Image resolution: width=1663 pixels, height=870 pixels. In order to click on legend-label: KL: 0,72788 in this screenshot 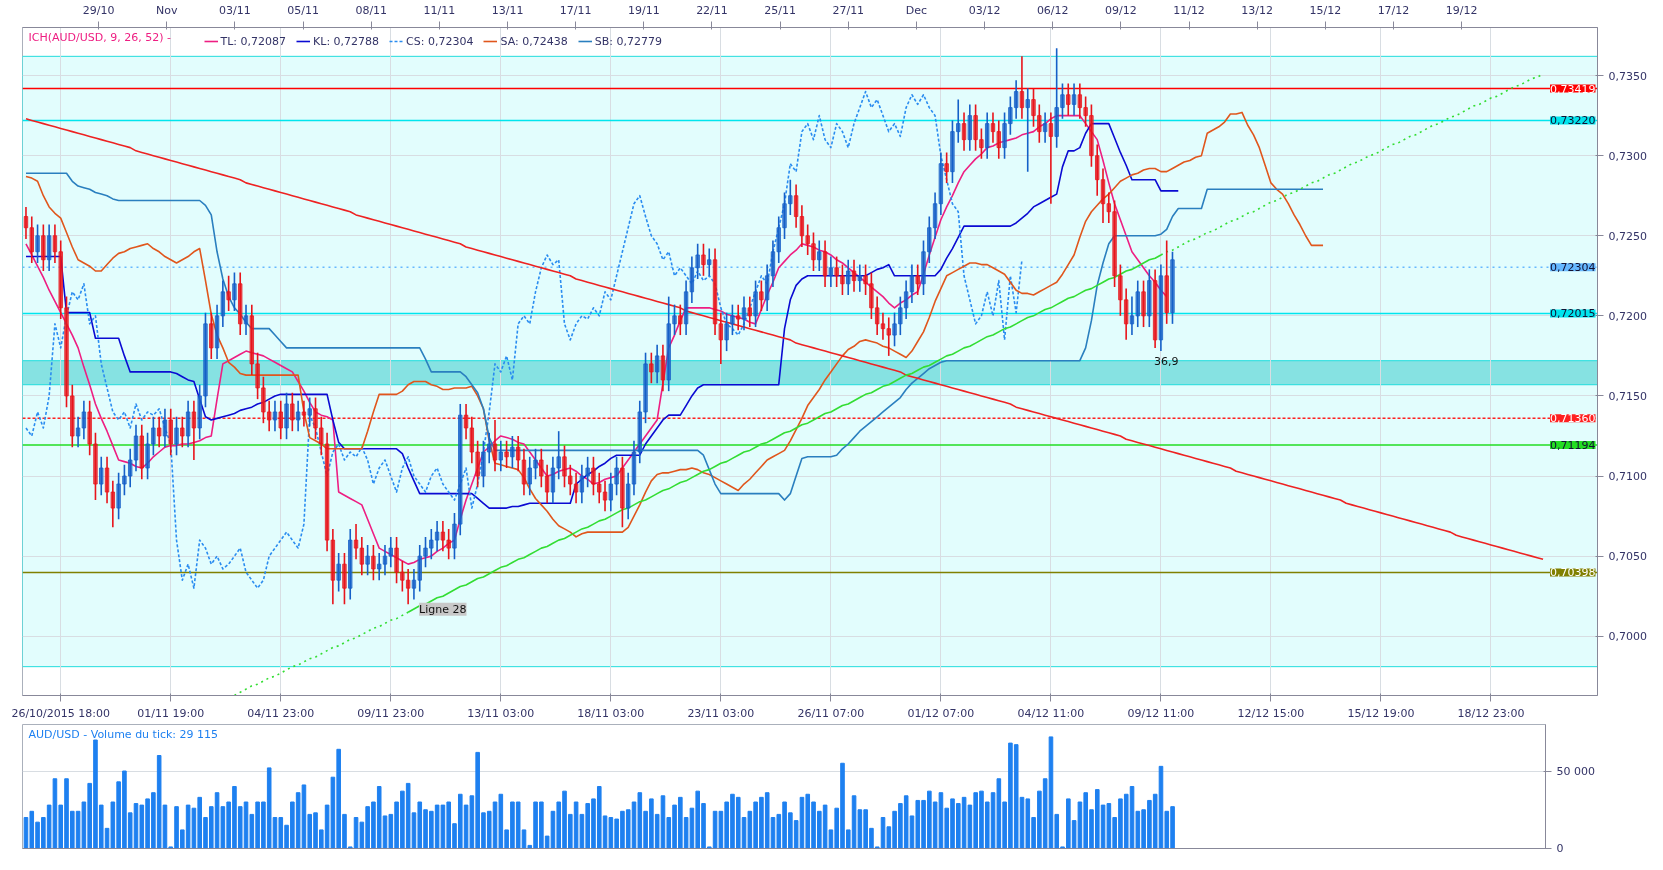, I will do `click(346, 41)`.